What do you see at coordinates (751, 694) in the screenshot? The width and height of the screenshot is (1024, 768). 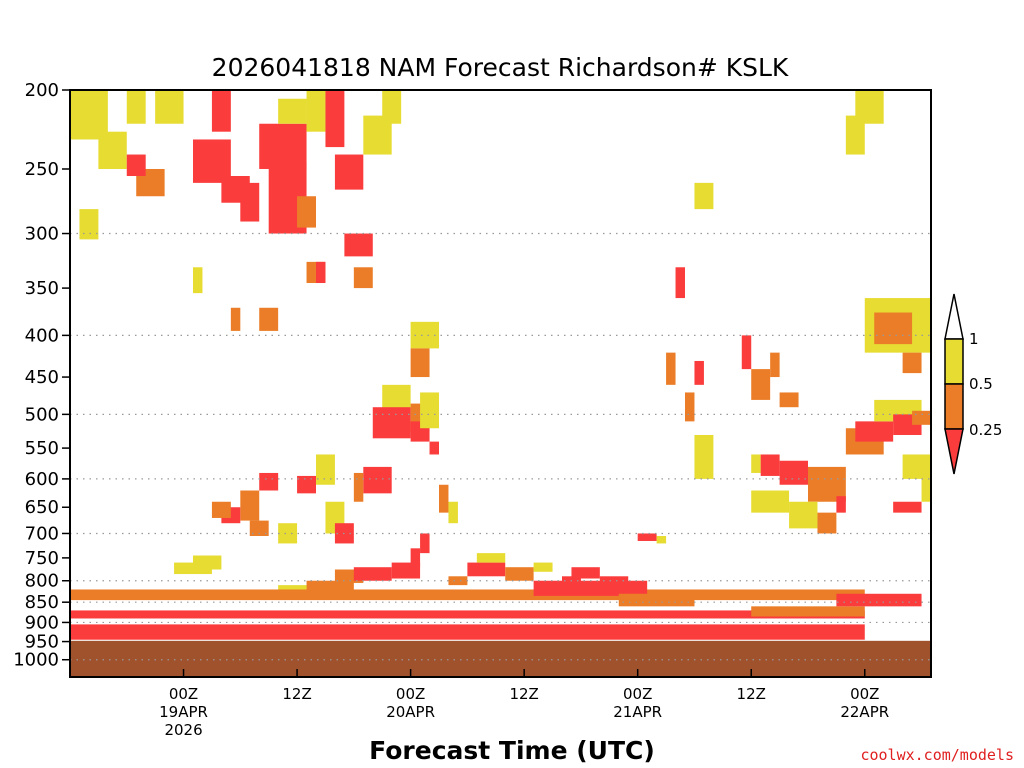 I see `x-tick-label-5-0: 12Z` at bounding box center [751, 694].